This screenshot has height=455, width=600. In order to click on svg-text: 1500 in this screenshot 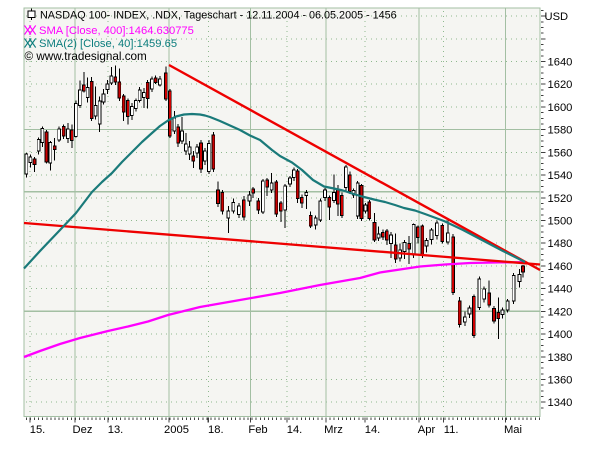, I will do `click(560, 222)`.